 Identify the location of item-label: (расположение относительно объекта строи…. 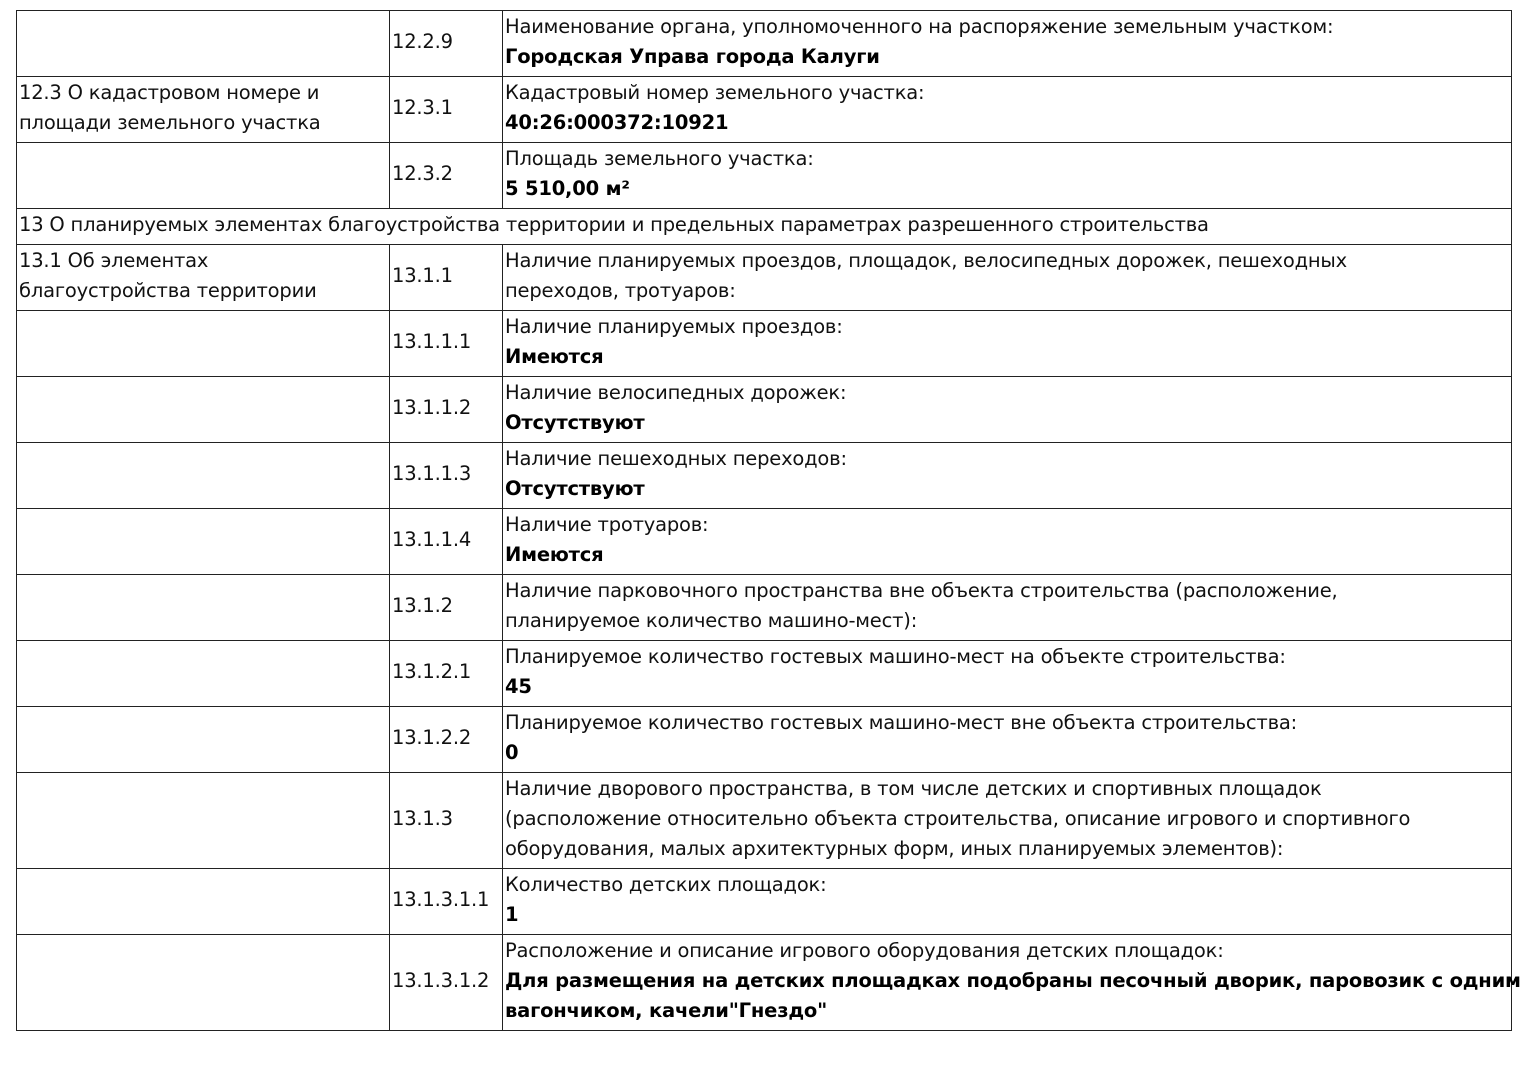
(958, 818).